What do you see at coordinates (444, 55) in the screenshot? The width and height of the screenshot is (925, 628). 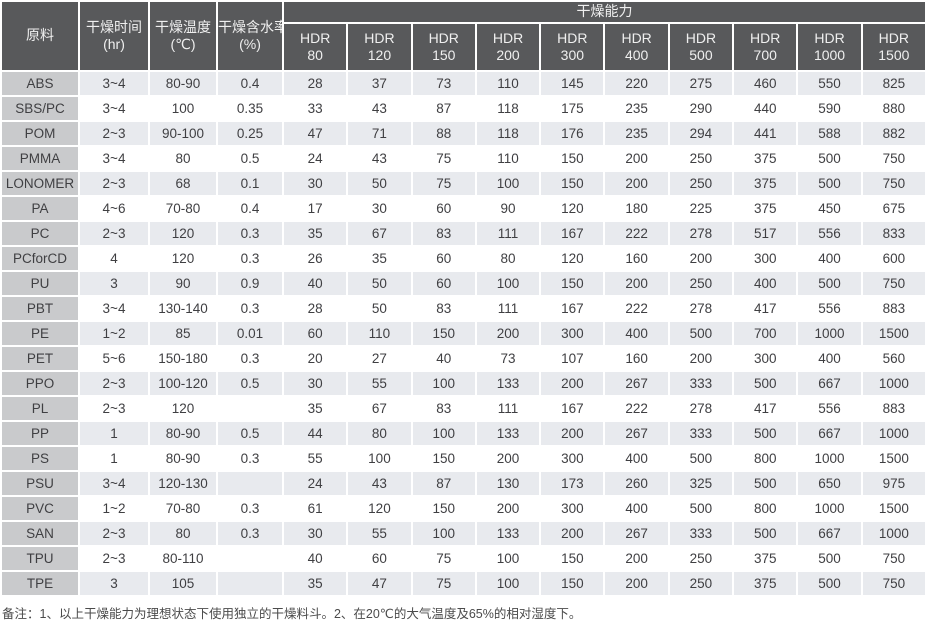 I see `col-header-line: 150` at bounding box center [444, 55].